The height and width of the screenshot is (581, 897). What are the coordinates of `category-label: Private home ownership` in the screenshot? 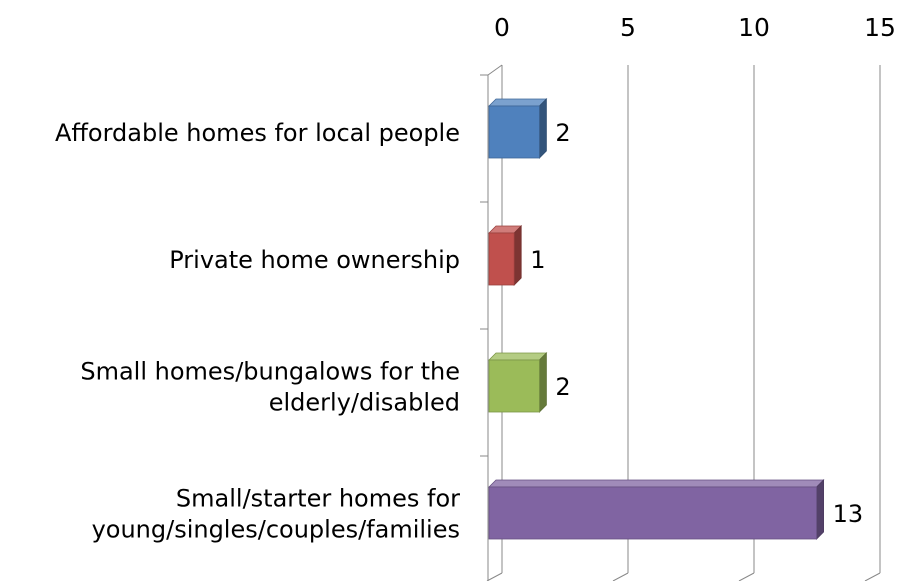 It's located at (314, 260).